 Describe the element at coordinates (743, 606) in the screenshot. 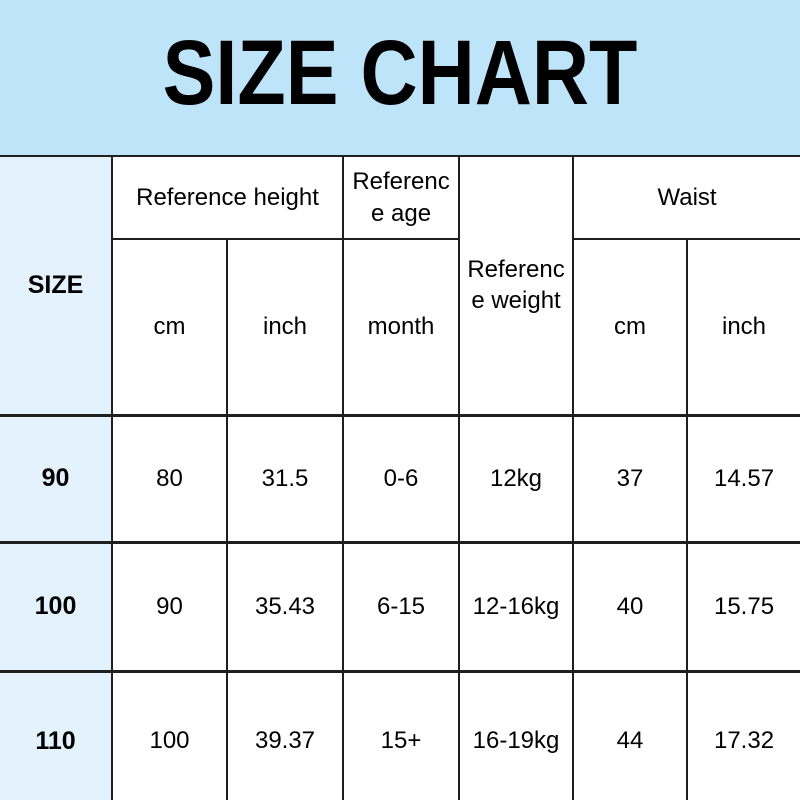

I see `cell-waist-inch: 15.75` at that location.